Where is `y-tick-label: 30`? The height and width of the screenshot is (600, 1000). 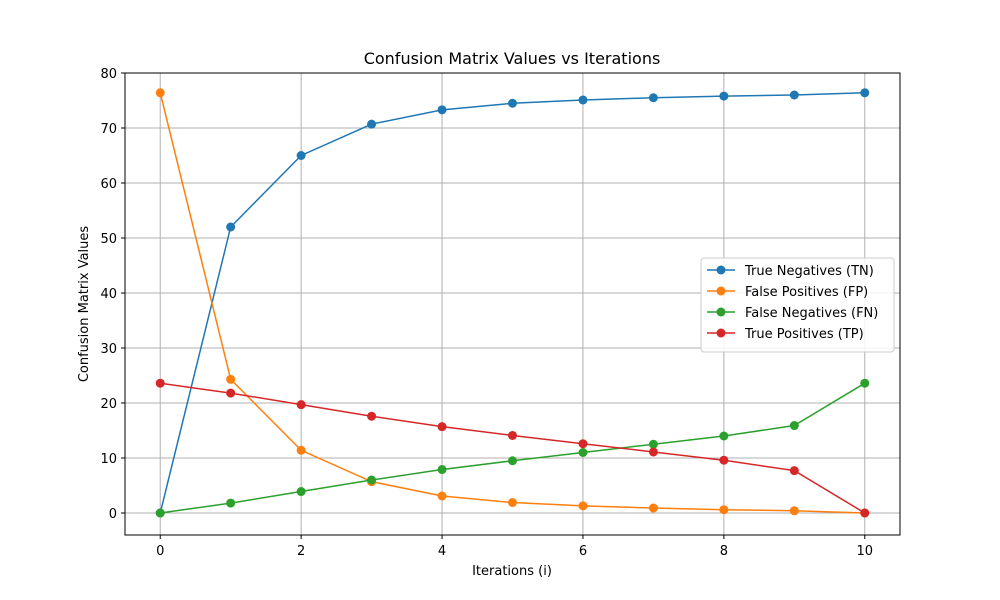 y-tick-label: 30 is located at coordinates (108, 349).